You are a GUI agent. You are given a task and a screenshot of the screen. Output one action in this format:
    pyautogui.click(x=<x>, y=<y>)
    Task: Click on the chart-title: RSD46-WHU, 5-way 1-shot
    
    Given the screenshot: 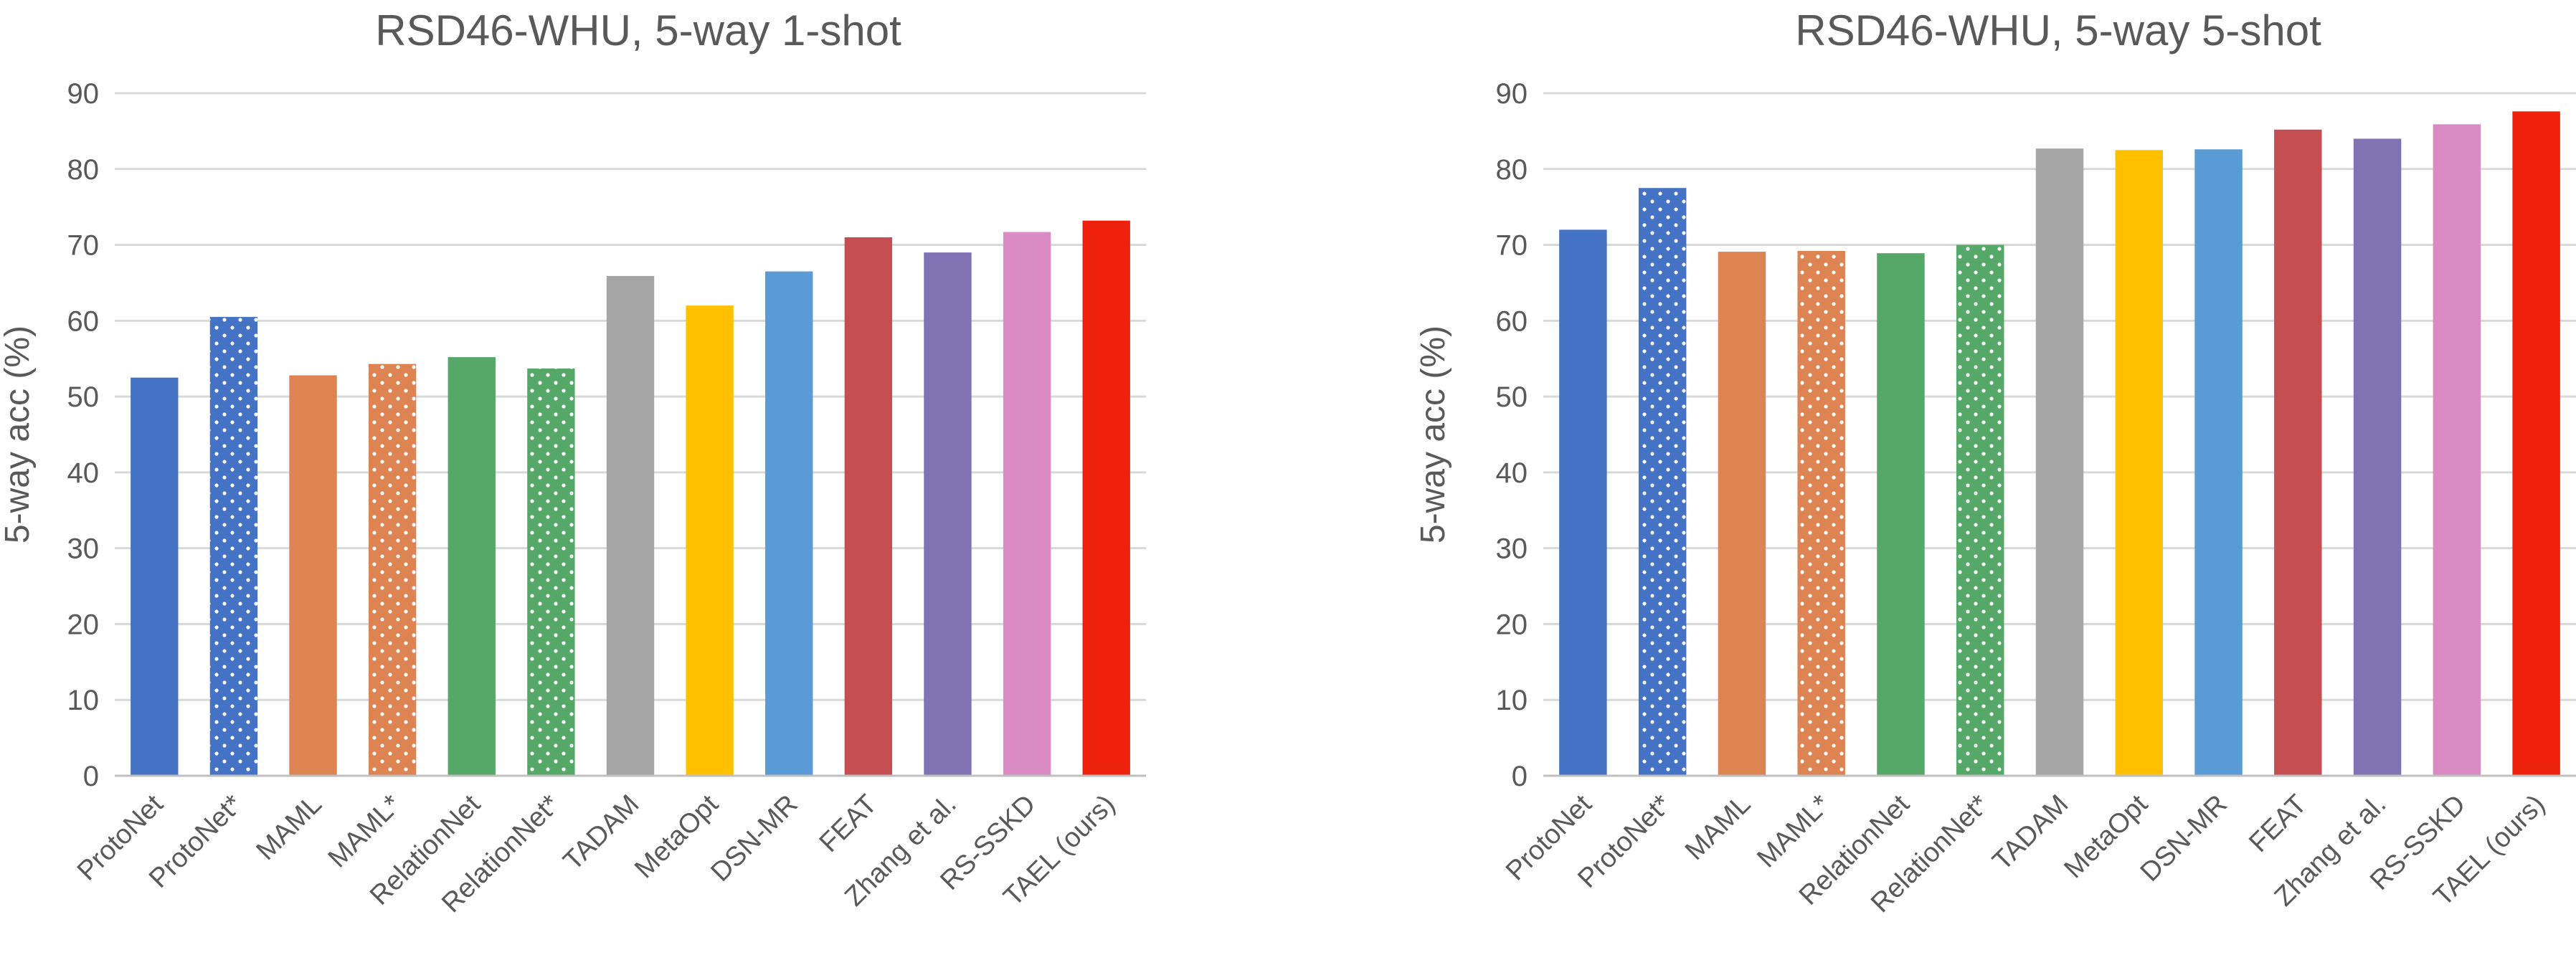 What is the action you would take?
    pyautogui.click(x=638, y=30)
    